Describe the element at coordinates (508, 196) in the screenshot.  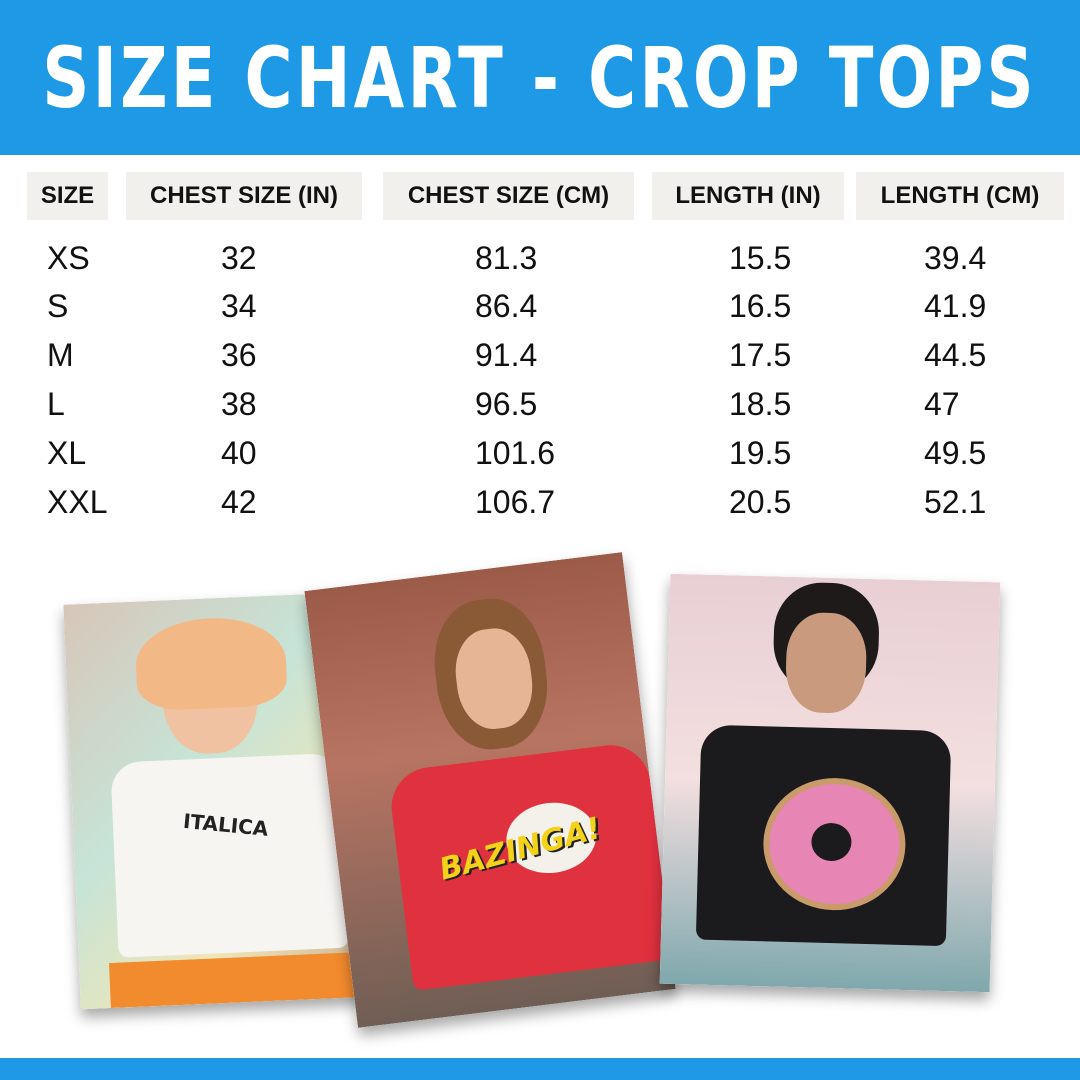
I see `column-header: CHEST SIZE (CM)` at that location.